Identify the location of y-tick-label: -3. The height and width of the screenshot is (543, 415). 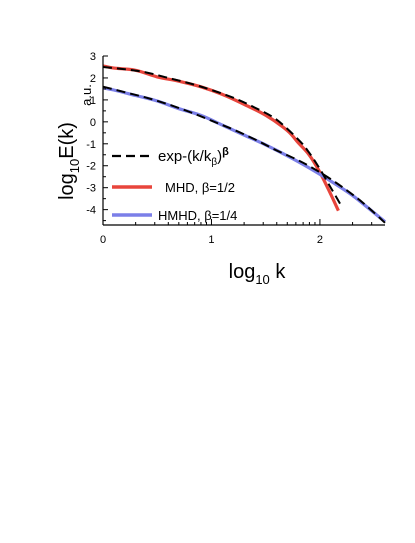
(91, 189).